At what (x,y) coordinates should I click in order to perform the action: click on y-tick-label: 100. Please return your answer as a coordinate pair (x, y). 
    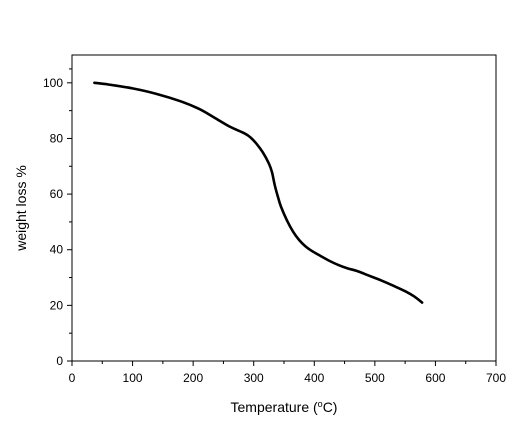
    Looking at the image, I should click on (53, 83).